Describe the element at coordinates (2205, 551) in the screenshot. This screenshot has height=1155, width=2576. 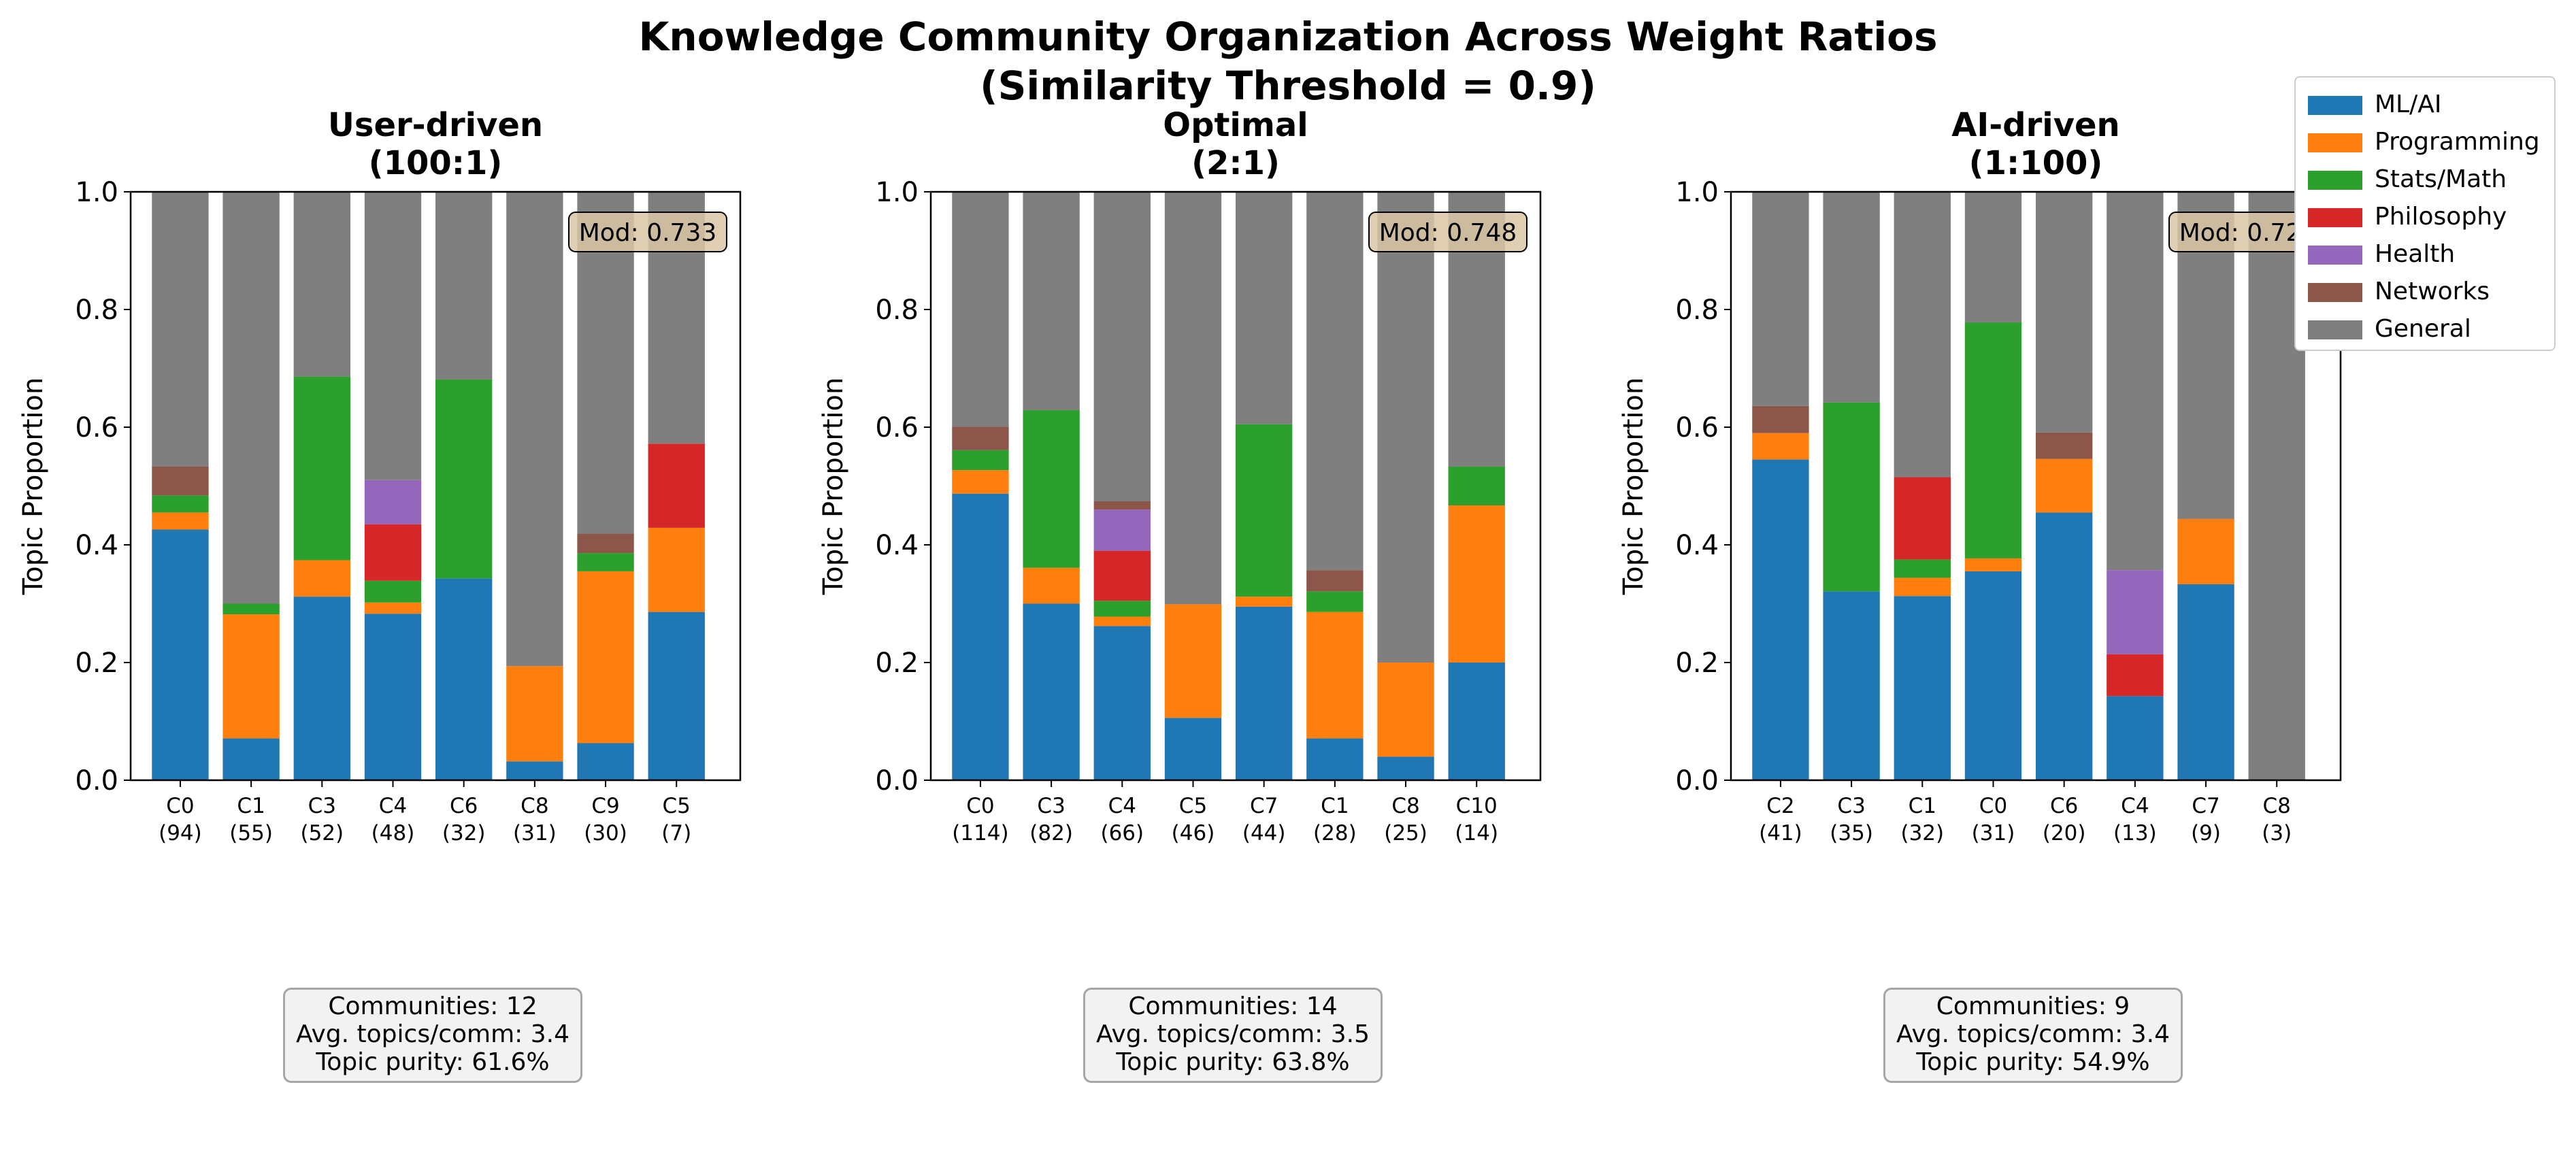
I see `bar-segment-c7-programming` at that location.